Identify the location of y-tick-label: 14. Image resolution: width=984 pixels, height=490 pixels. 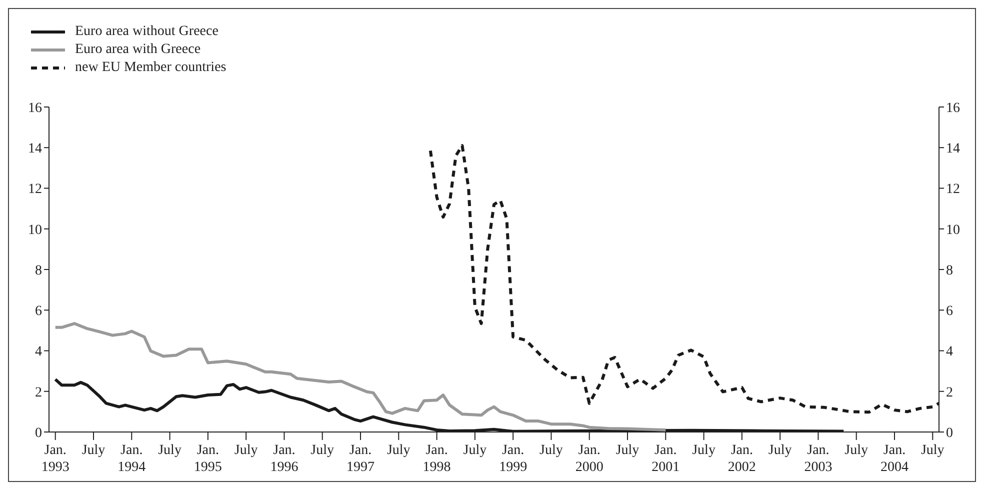
(35, 149).